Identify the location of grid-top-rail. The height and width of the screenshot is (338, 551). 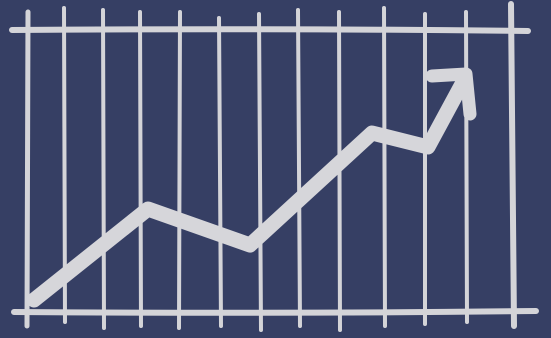
(270, 30).